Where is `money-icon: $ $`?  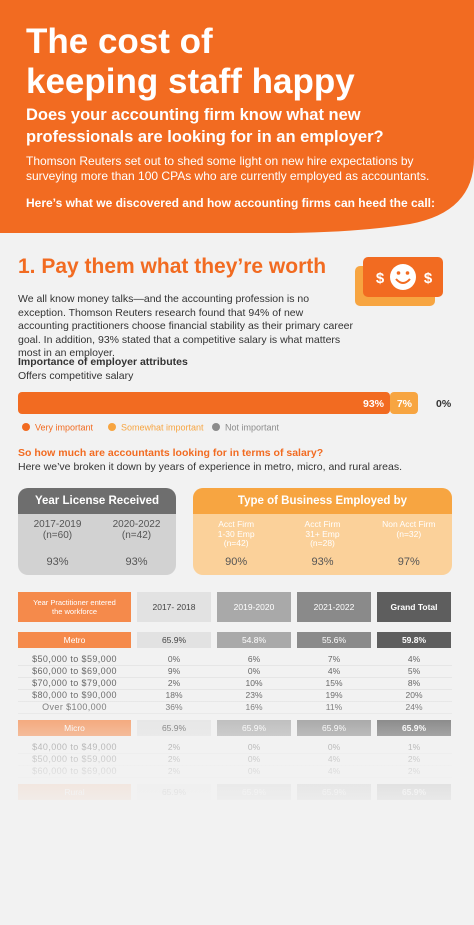 money-icon: $ $ is located at coordinates (399, 281).